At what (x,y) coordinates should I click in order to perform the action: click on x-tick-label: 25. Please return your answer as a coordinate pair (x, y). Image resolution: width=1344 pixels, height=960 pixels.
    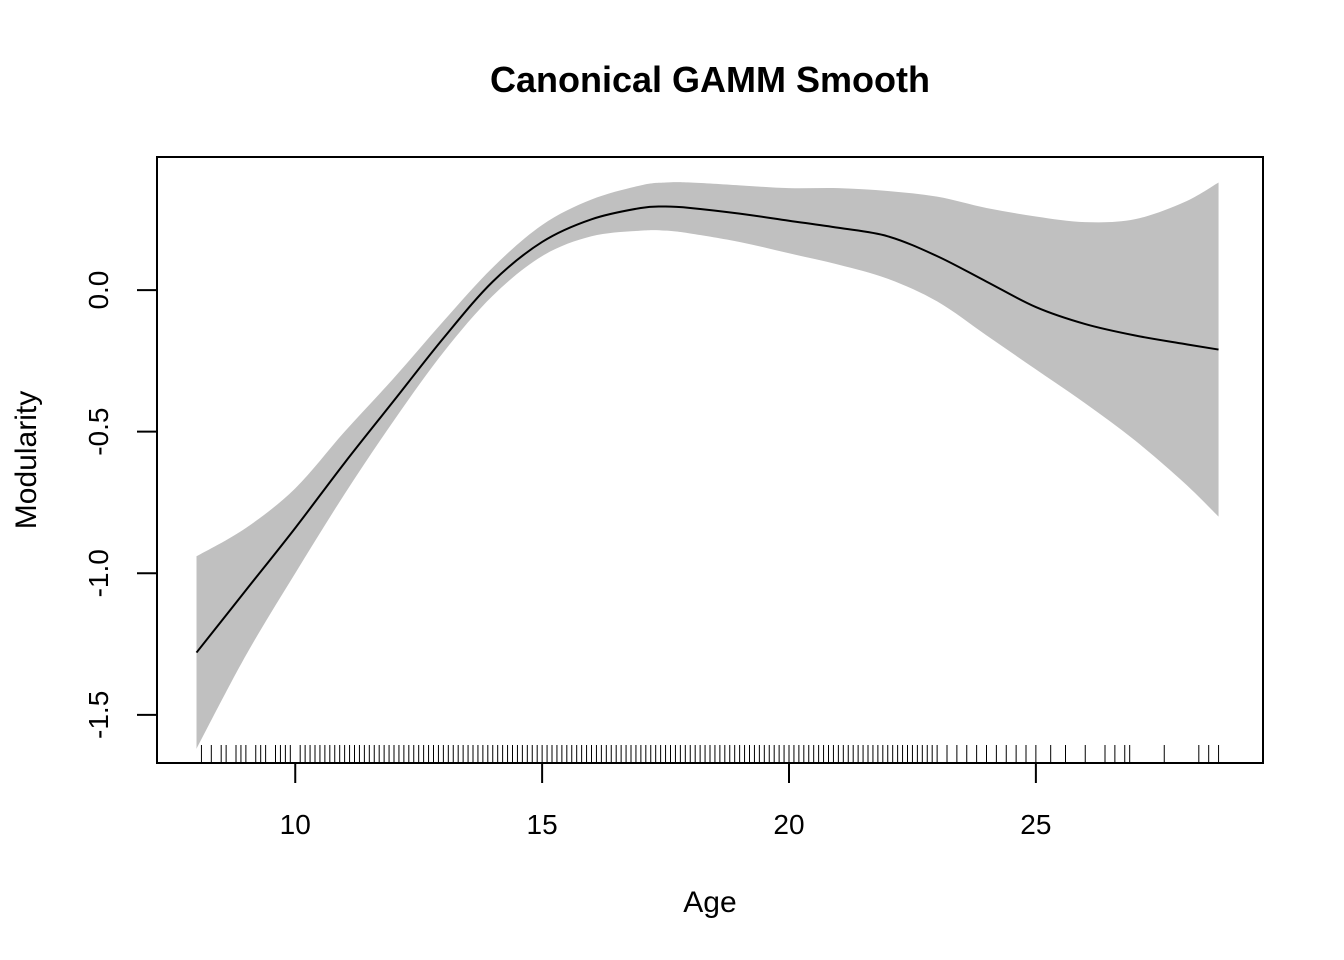
    Looking at the image, I should click on (1035, 824).